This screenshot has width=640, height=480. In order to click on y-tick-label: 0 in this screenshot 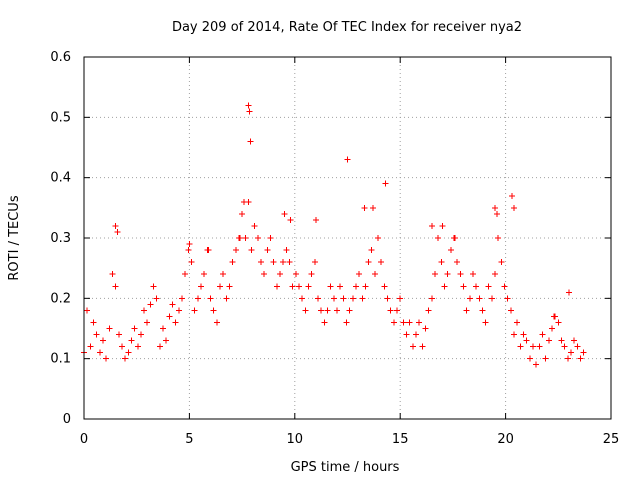, I will do `click(67, 419)`.